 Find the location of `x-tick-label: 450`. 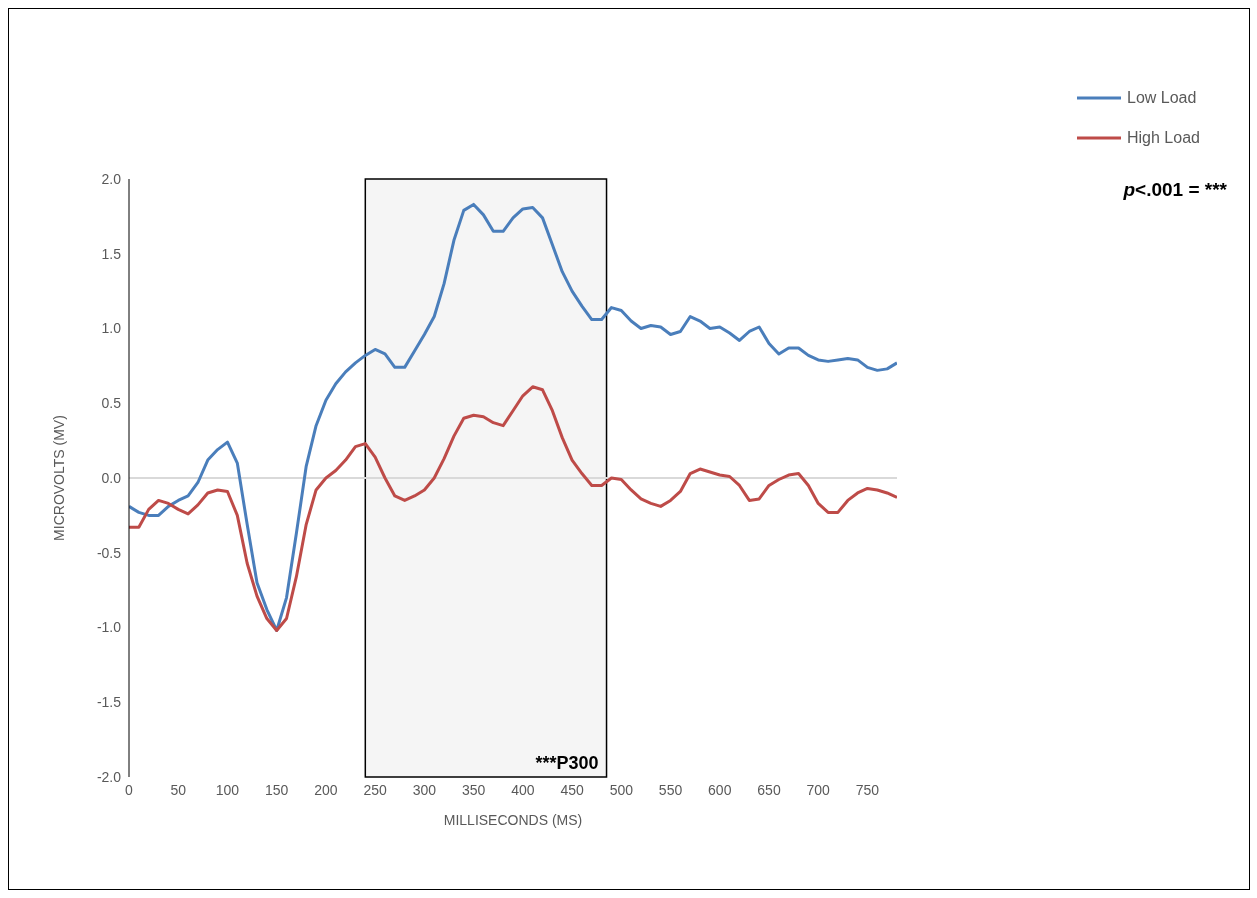

x-tick-label: 450 is located at coordinates (572, 789).